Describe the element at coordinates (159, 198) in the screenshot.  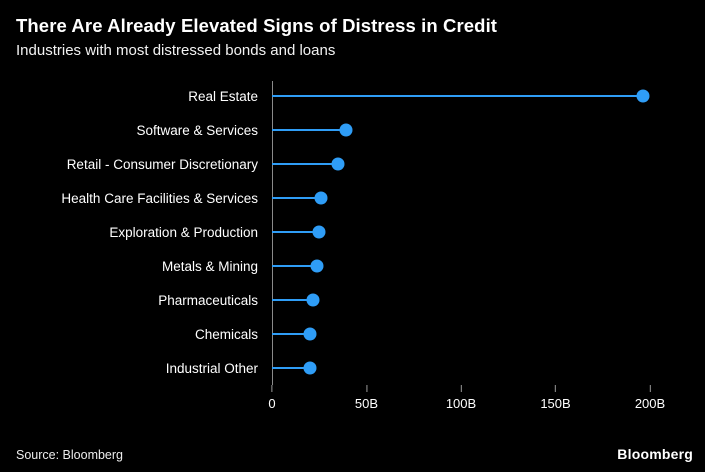
I see `category-label: Health Care Facilities & Services` at that location.